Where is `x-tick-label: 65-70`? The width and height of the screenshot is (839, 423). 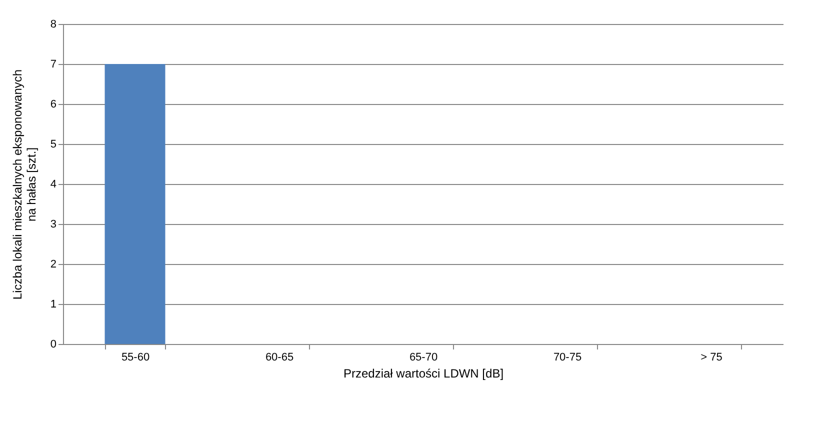 x-tick-label: 65-70 is located at coordinates (423, 358).